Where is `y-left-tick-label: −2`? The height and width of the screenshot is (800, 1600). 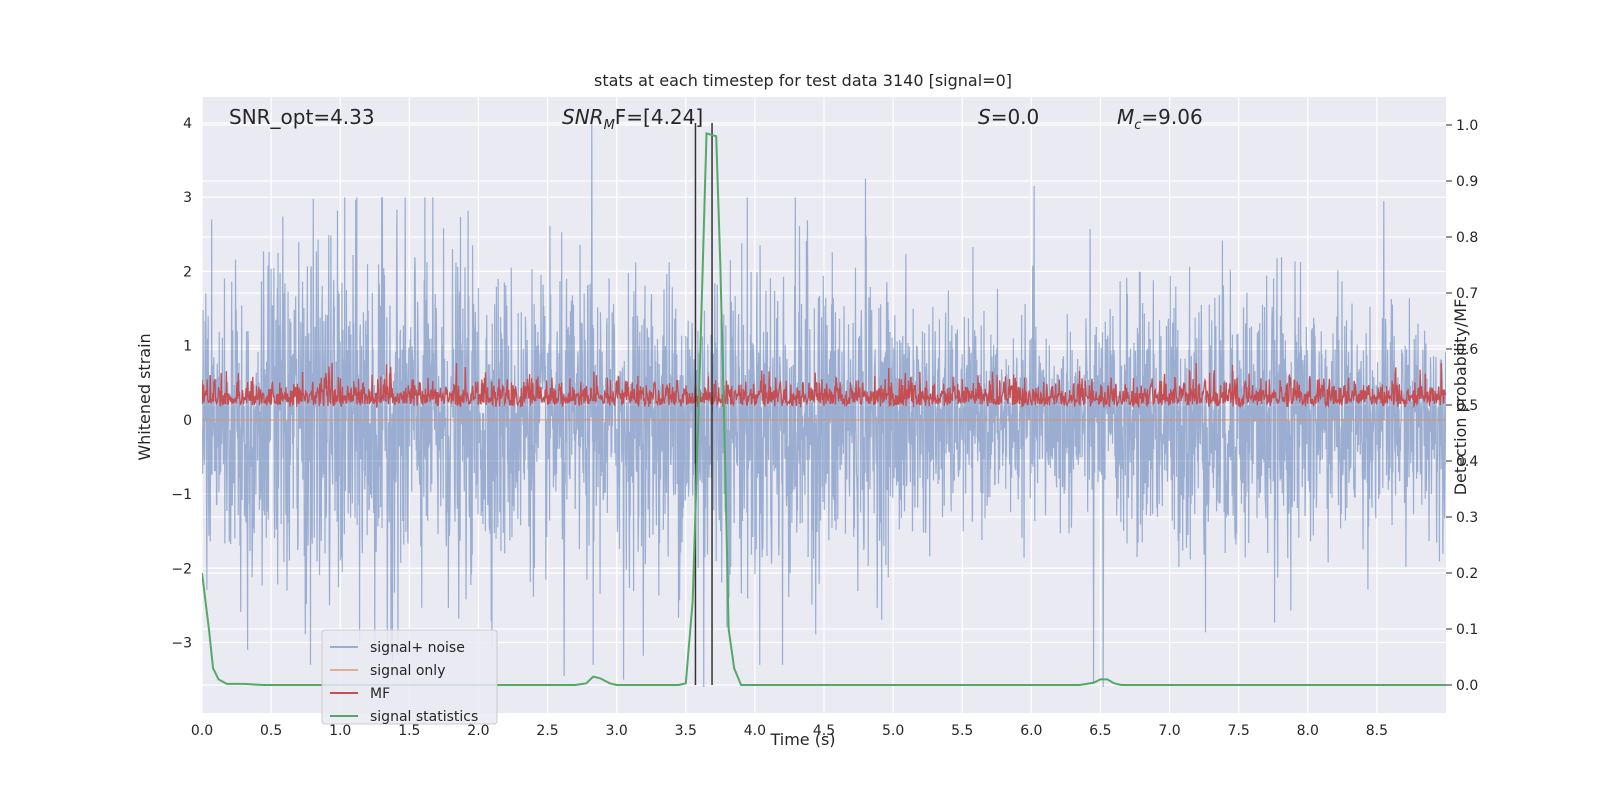
y-left-tick-label: −2 is located at coordinates (181, 569).